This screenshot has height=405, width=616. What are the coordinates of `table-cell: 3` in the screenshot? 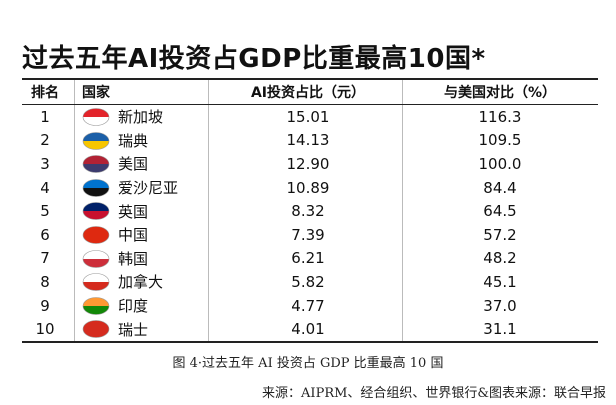 It's located at (45, 163).